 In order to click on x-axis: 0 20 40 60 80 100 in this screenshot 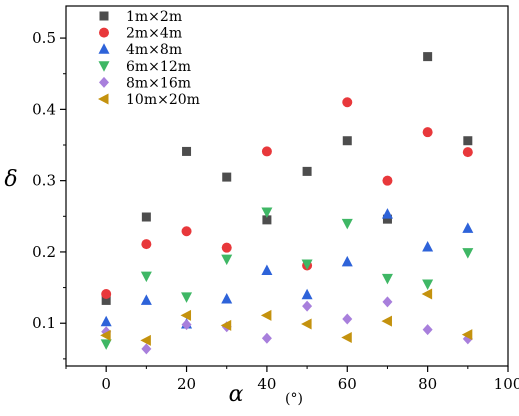, I will do `click(292, 379)`.